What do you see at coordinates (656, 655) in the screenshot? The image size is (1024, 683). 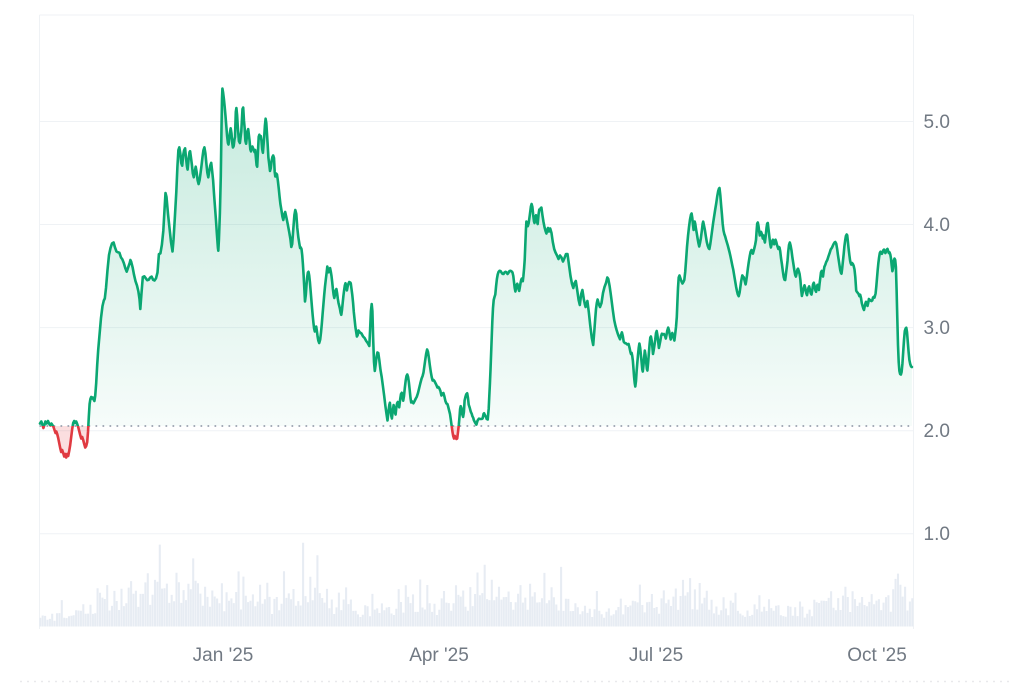 I see `svg-text: Jul '25` at bounding box center [656, 655].